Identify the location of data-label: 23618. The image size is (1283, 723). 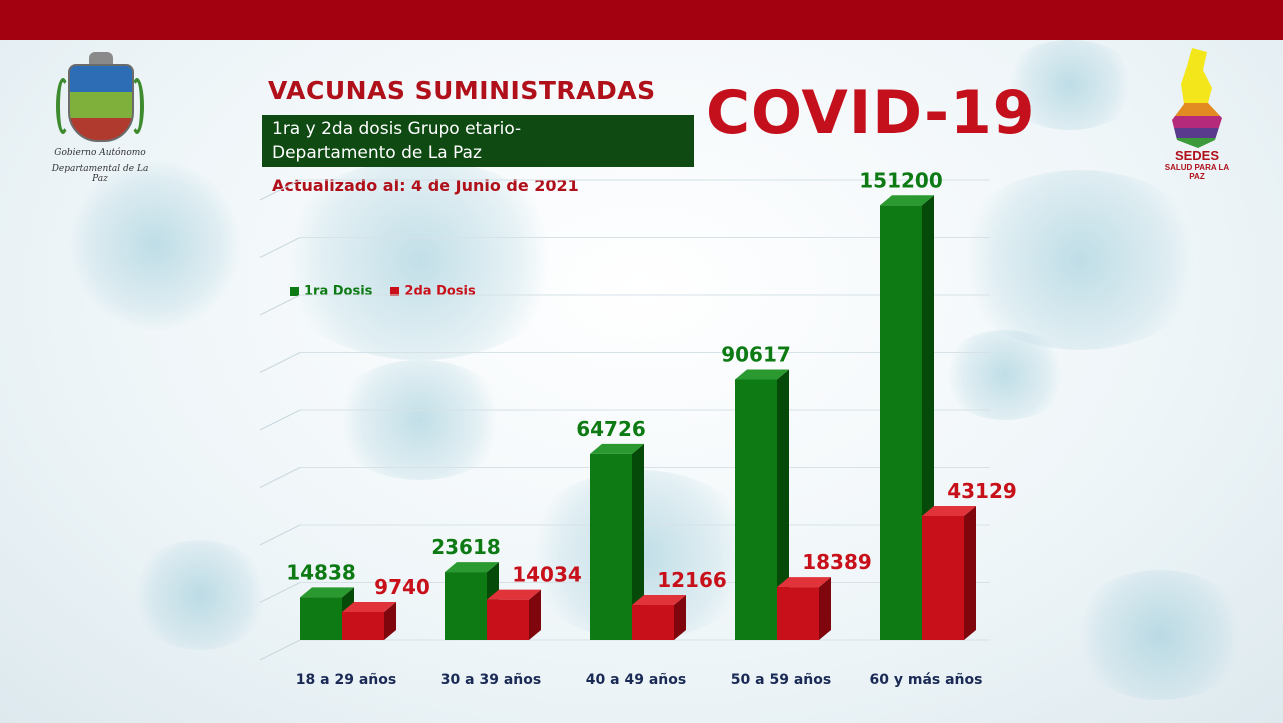
(466, 547).